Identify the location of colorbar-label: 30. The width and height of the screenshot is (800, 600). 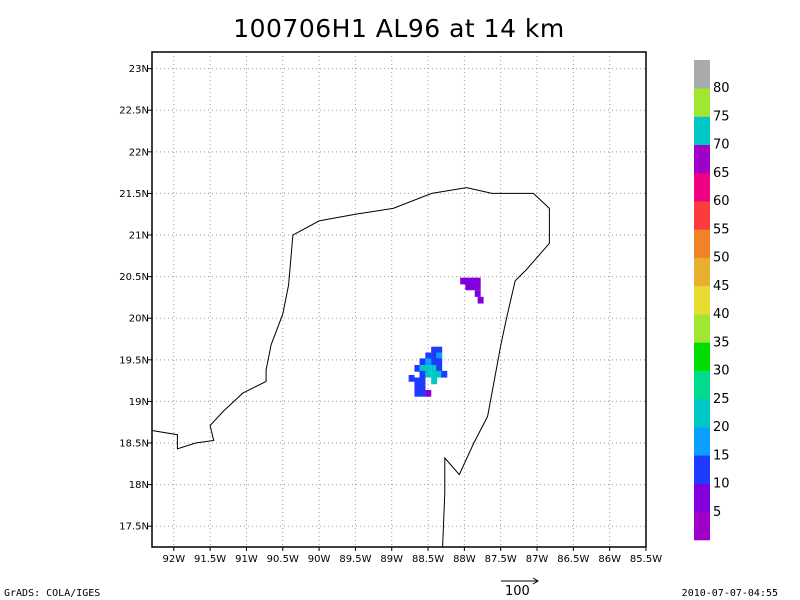
(721, 371).